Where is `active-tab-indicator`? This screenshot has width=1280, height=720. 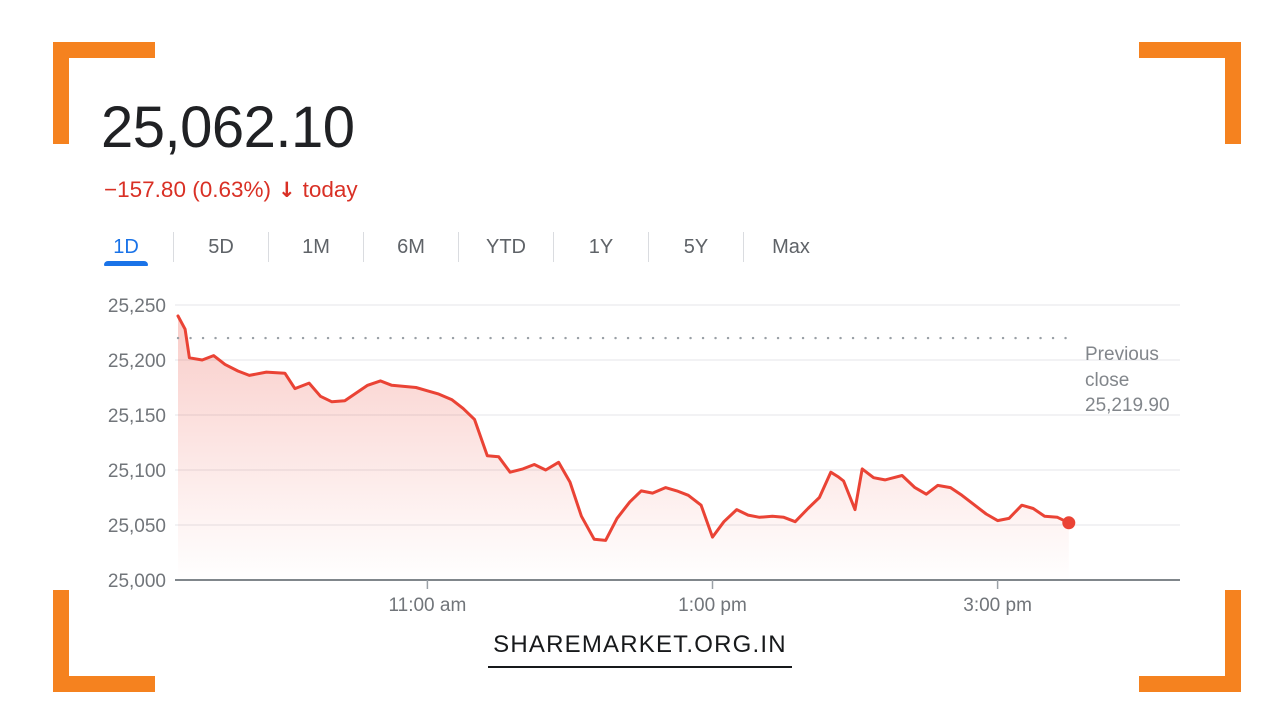 active-tab-indicator is located at coordinates (126, 263).